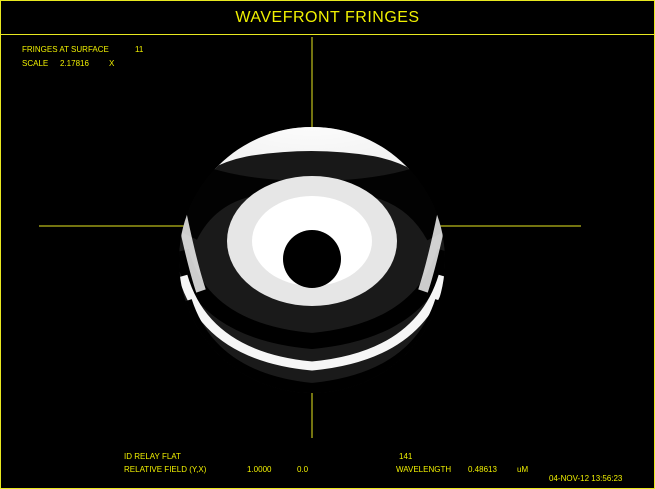  What do you see at coordinates (482, 469) in the screenshot?
I see `wavelength-value: 0.48613` at bounding box center [482, 469].